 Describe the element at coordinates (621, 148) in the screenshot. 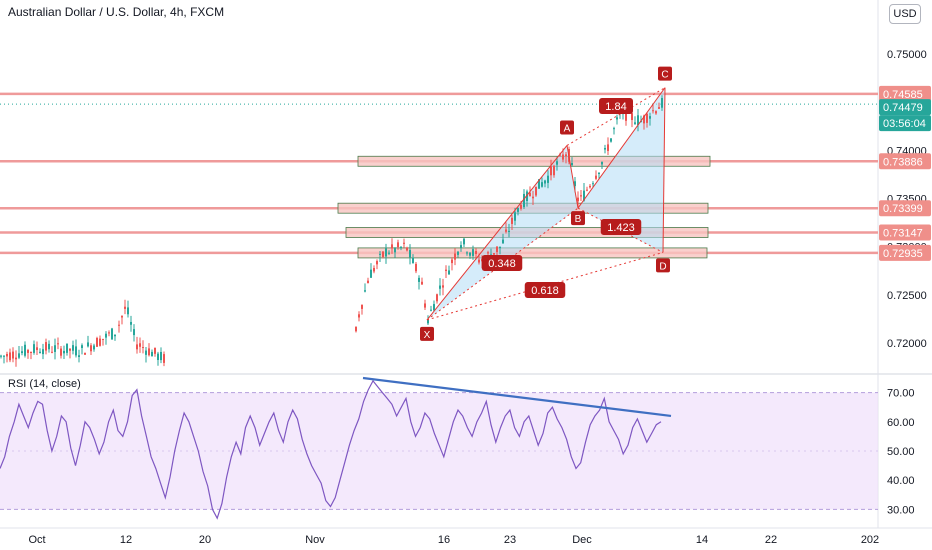

I see `leg-bc` at that location.